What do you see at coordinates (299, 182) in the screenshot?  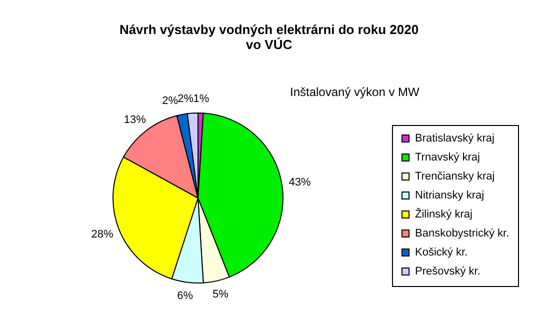 I see `data-label: 43%` at bounding box center [299, 182].